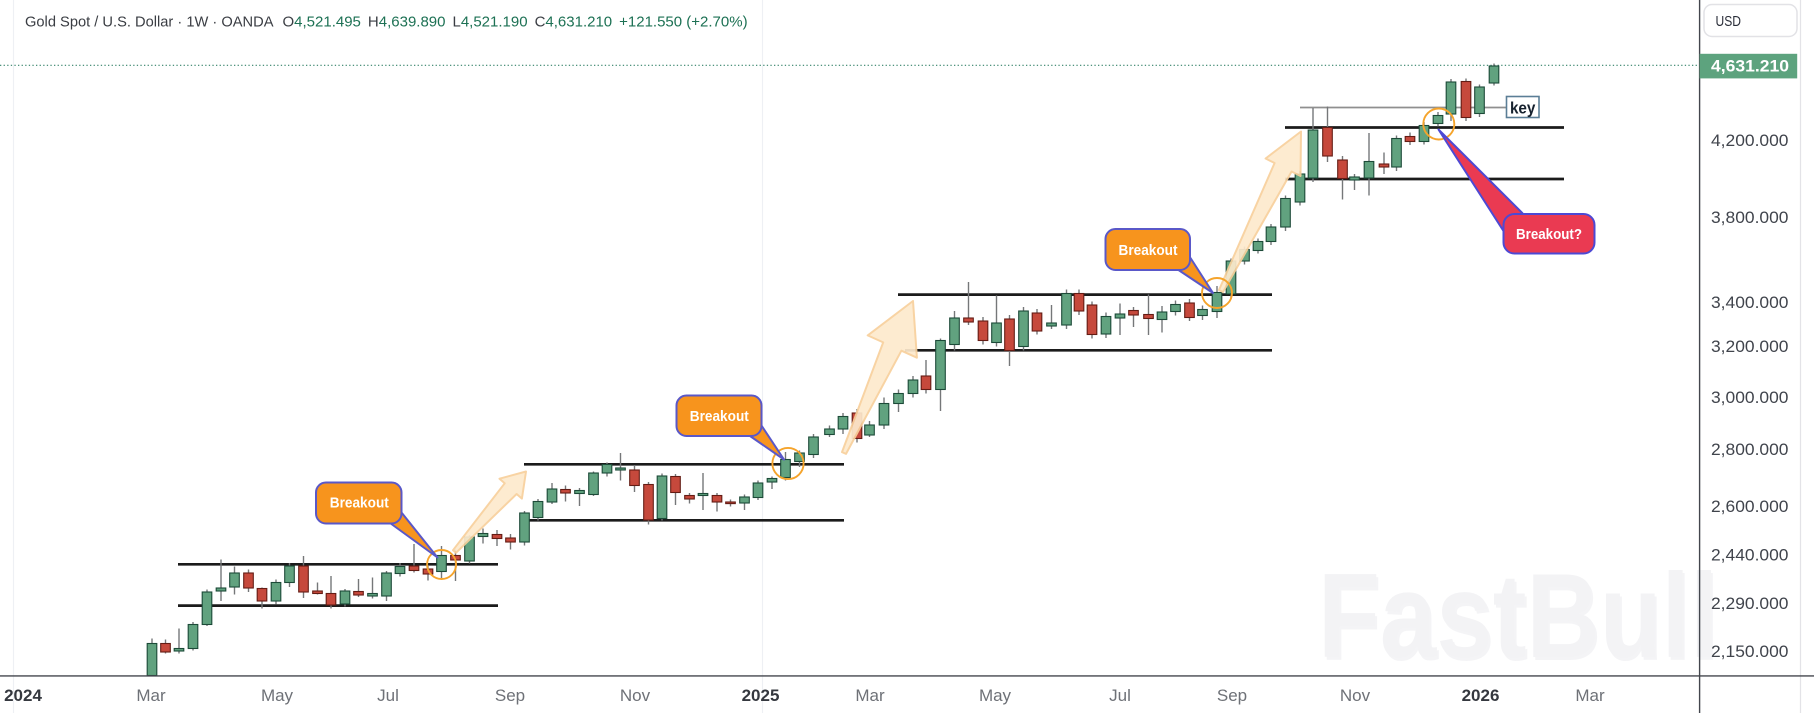 The image size is (1814, 718). Describe the element at coordinates (1750, 506) in the screenshot. I see `svg-text: 2,600.000` at that location.